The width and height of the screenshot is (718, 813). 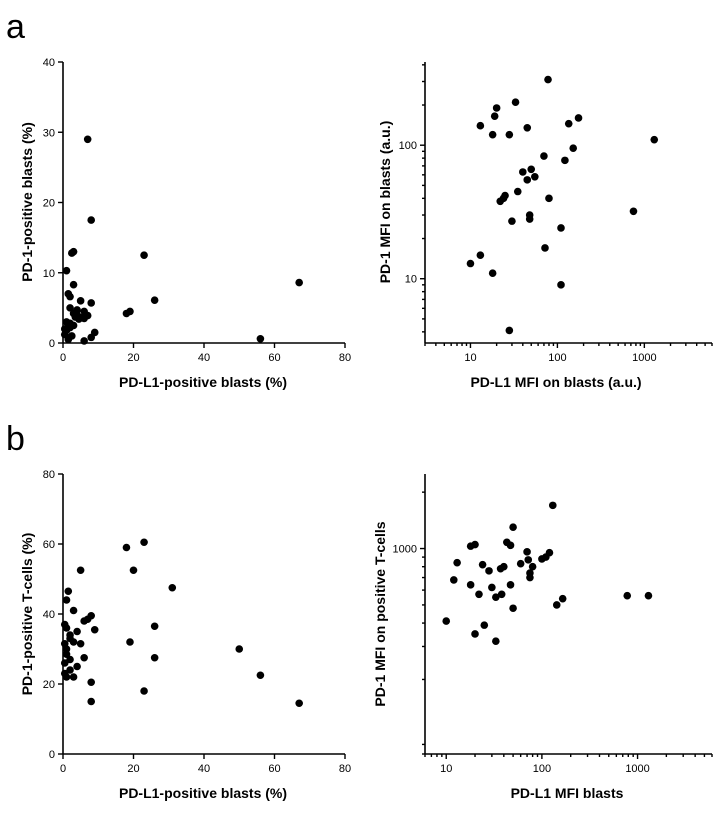 What do you see at coordinates (49, 615) in the screenshot?
I see `y-tick-label: 40` at bounding box center [49, 615].